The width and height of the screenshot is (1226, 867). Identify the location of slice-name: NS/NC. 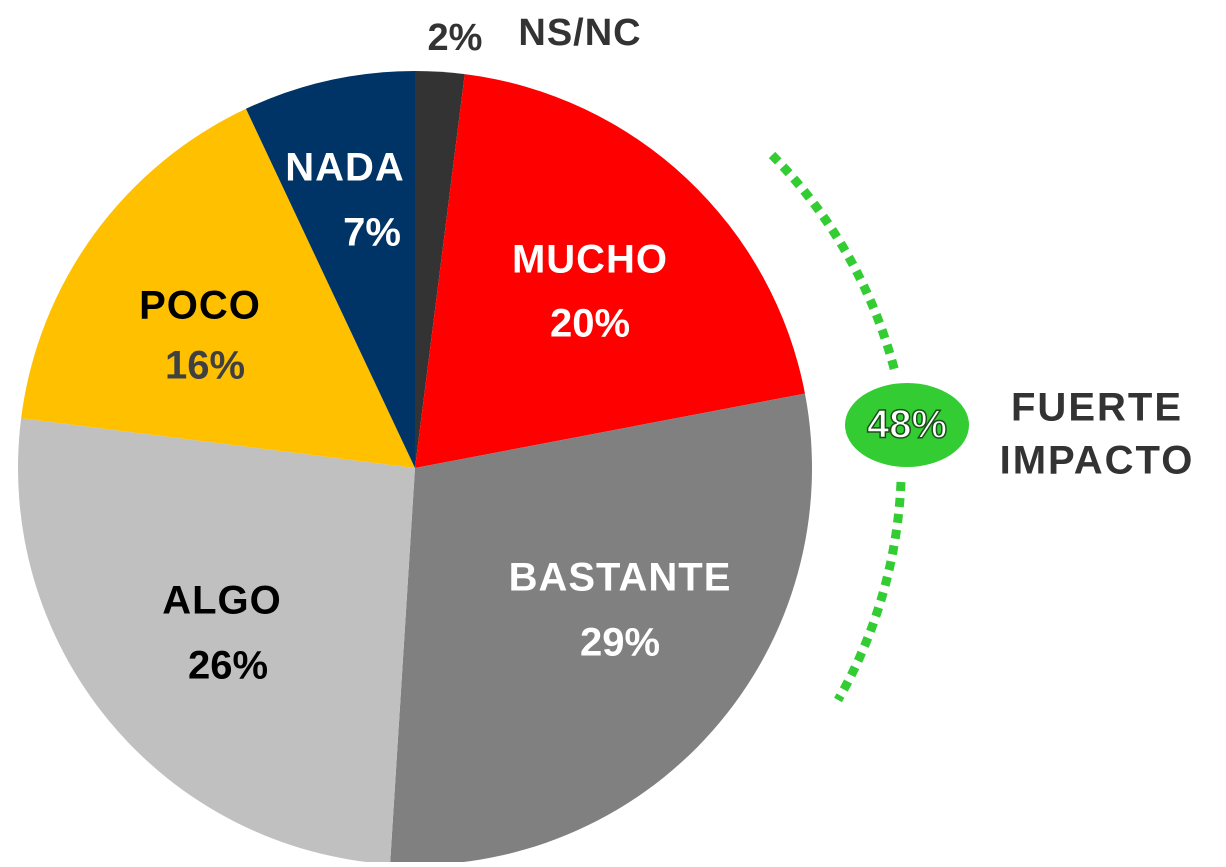
(579, 33).